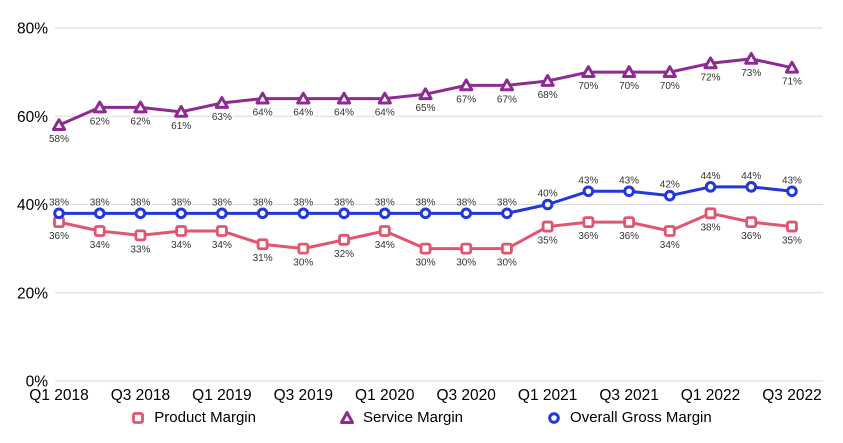  What do you see at coordinates (751, 176) in the screenshot?
I see `data-label-overall-gross-margin: 44%` at bounding box center [751, 176].